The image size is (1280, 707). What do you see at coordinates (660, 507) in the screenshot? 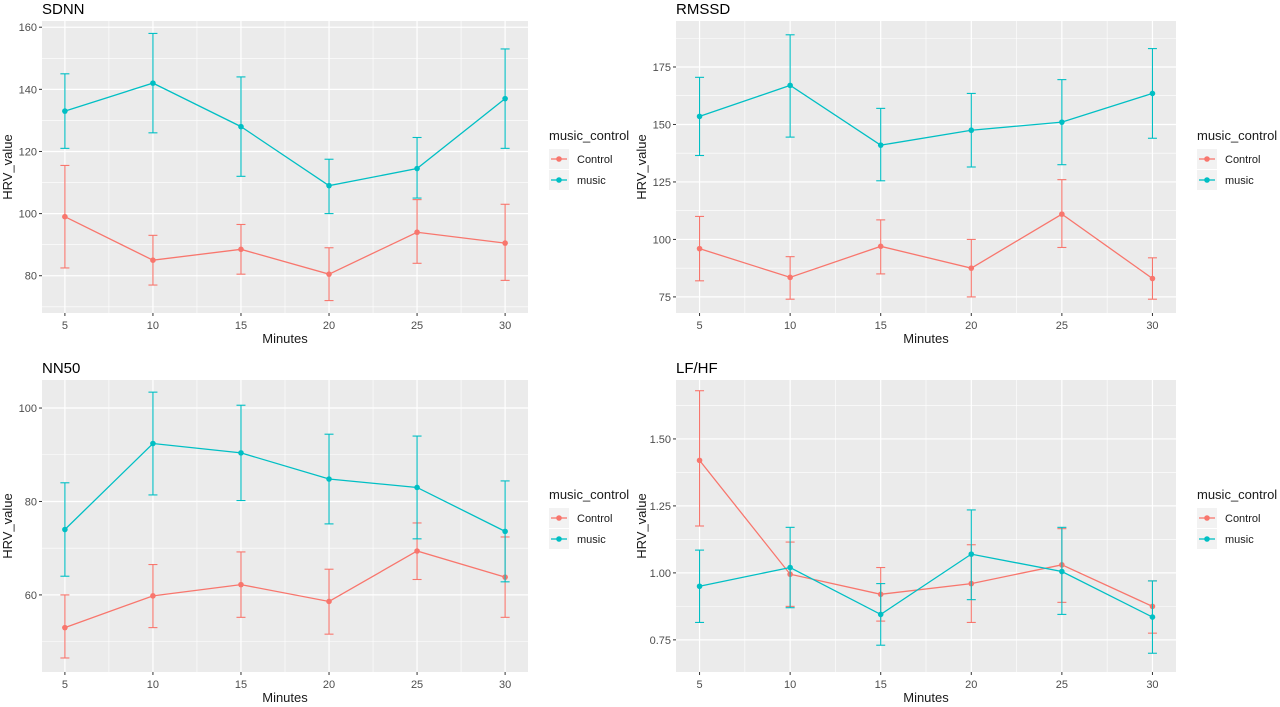
I see `y-tick-label: 1.25` at bounding box center [660, 507].